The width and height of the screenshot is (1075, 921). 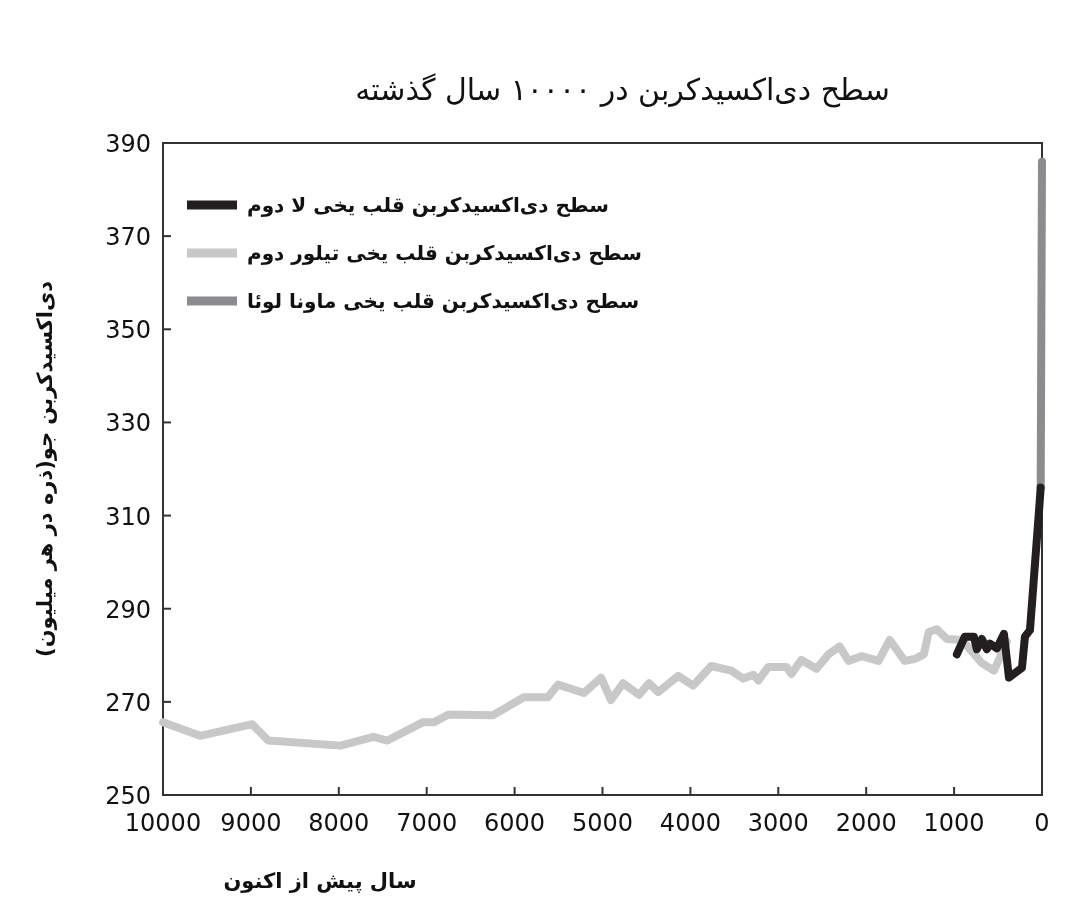 I want to click on x-tick-label: 1000, so click(x=954, y=823).